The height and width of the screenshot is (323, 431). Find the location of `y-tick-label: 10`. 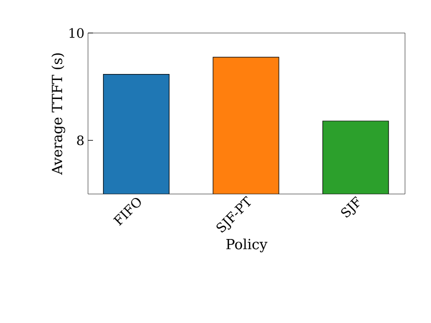

y-tick-label: 10 is located at coordinates (77, 33).